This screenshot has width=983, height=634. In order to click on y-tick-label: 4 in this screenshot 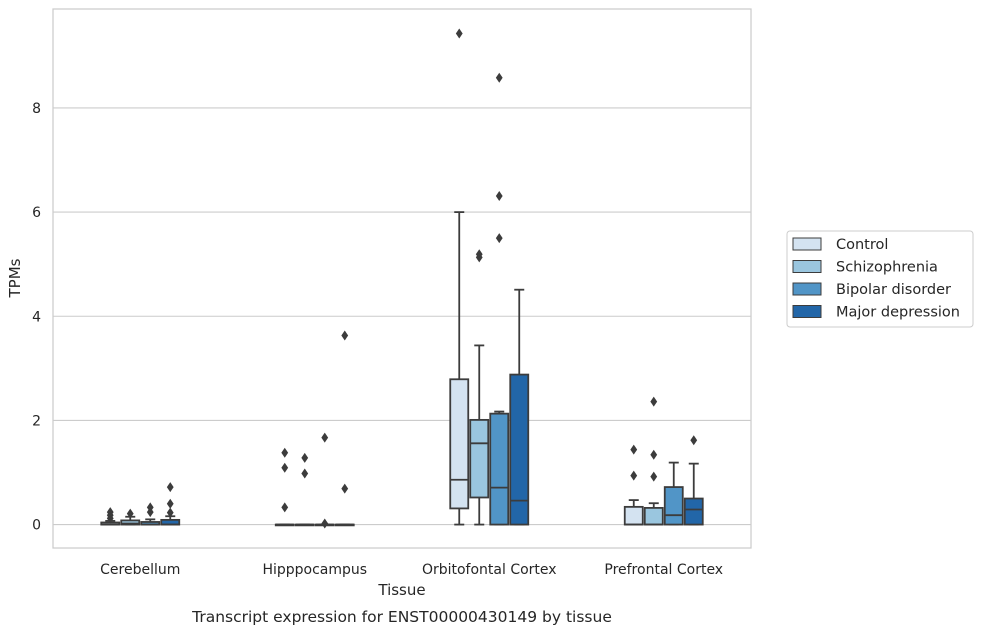, I will do `click(36, 317)`.